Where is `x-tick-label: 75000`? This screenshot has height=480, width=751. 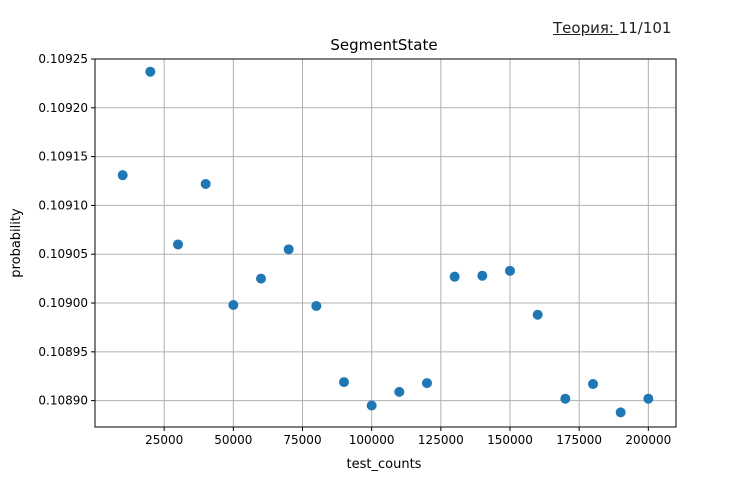
x-tick-label: 75000 is located at coordinates (302, 440).